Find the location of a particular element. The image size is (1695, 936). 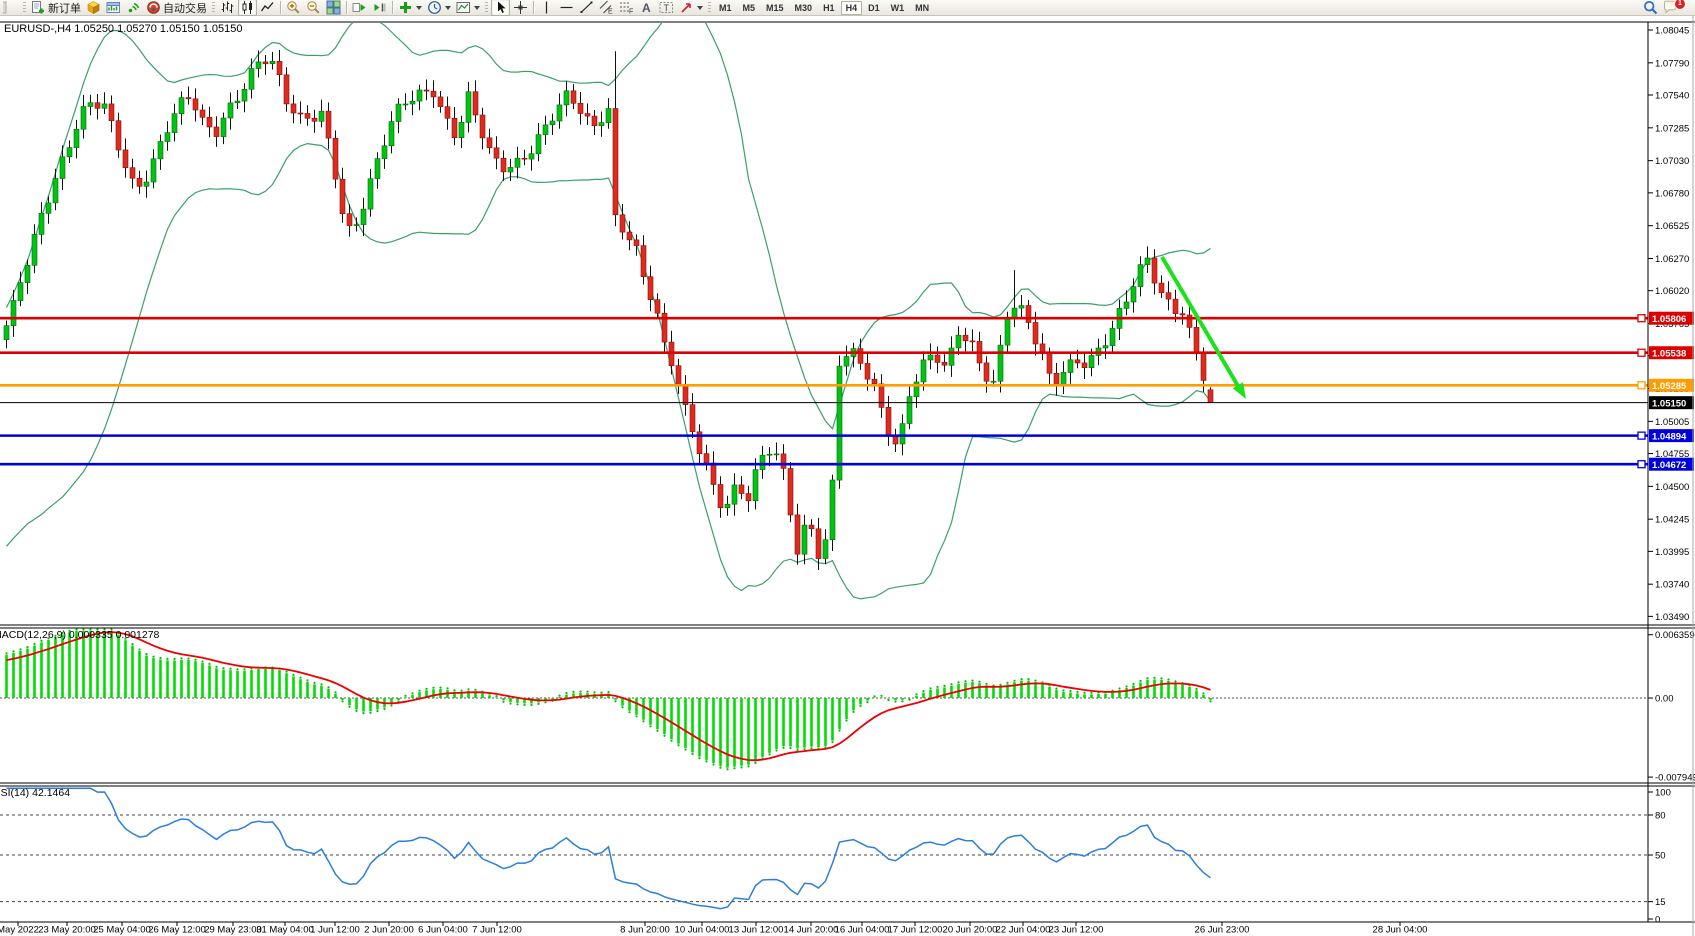

tile-windows-button is located at coordinates (333, 8).